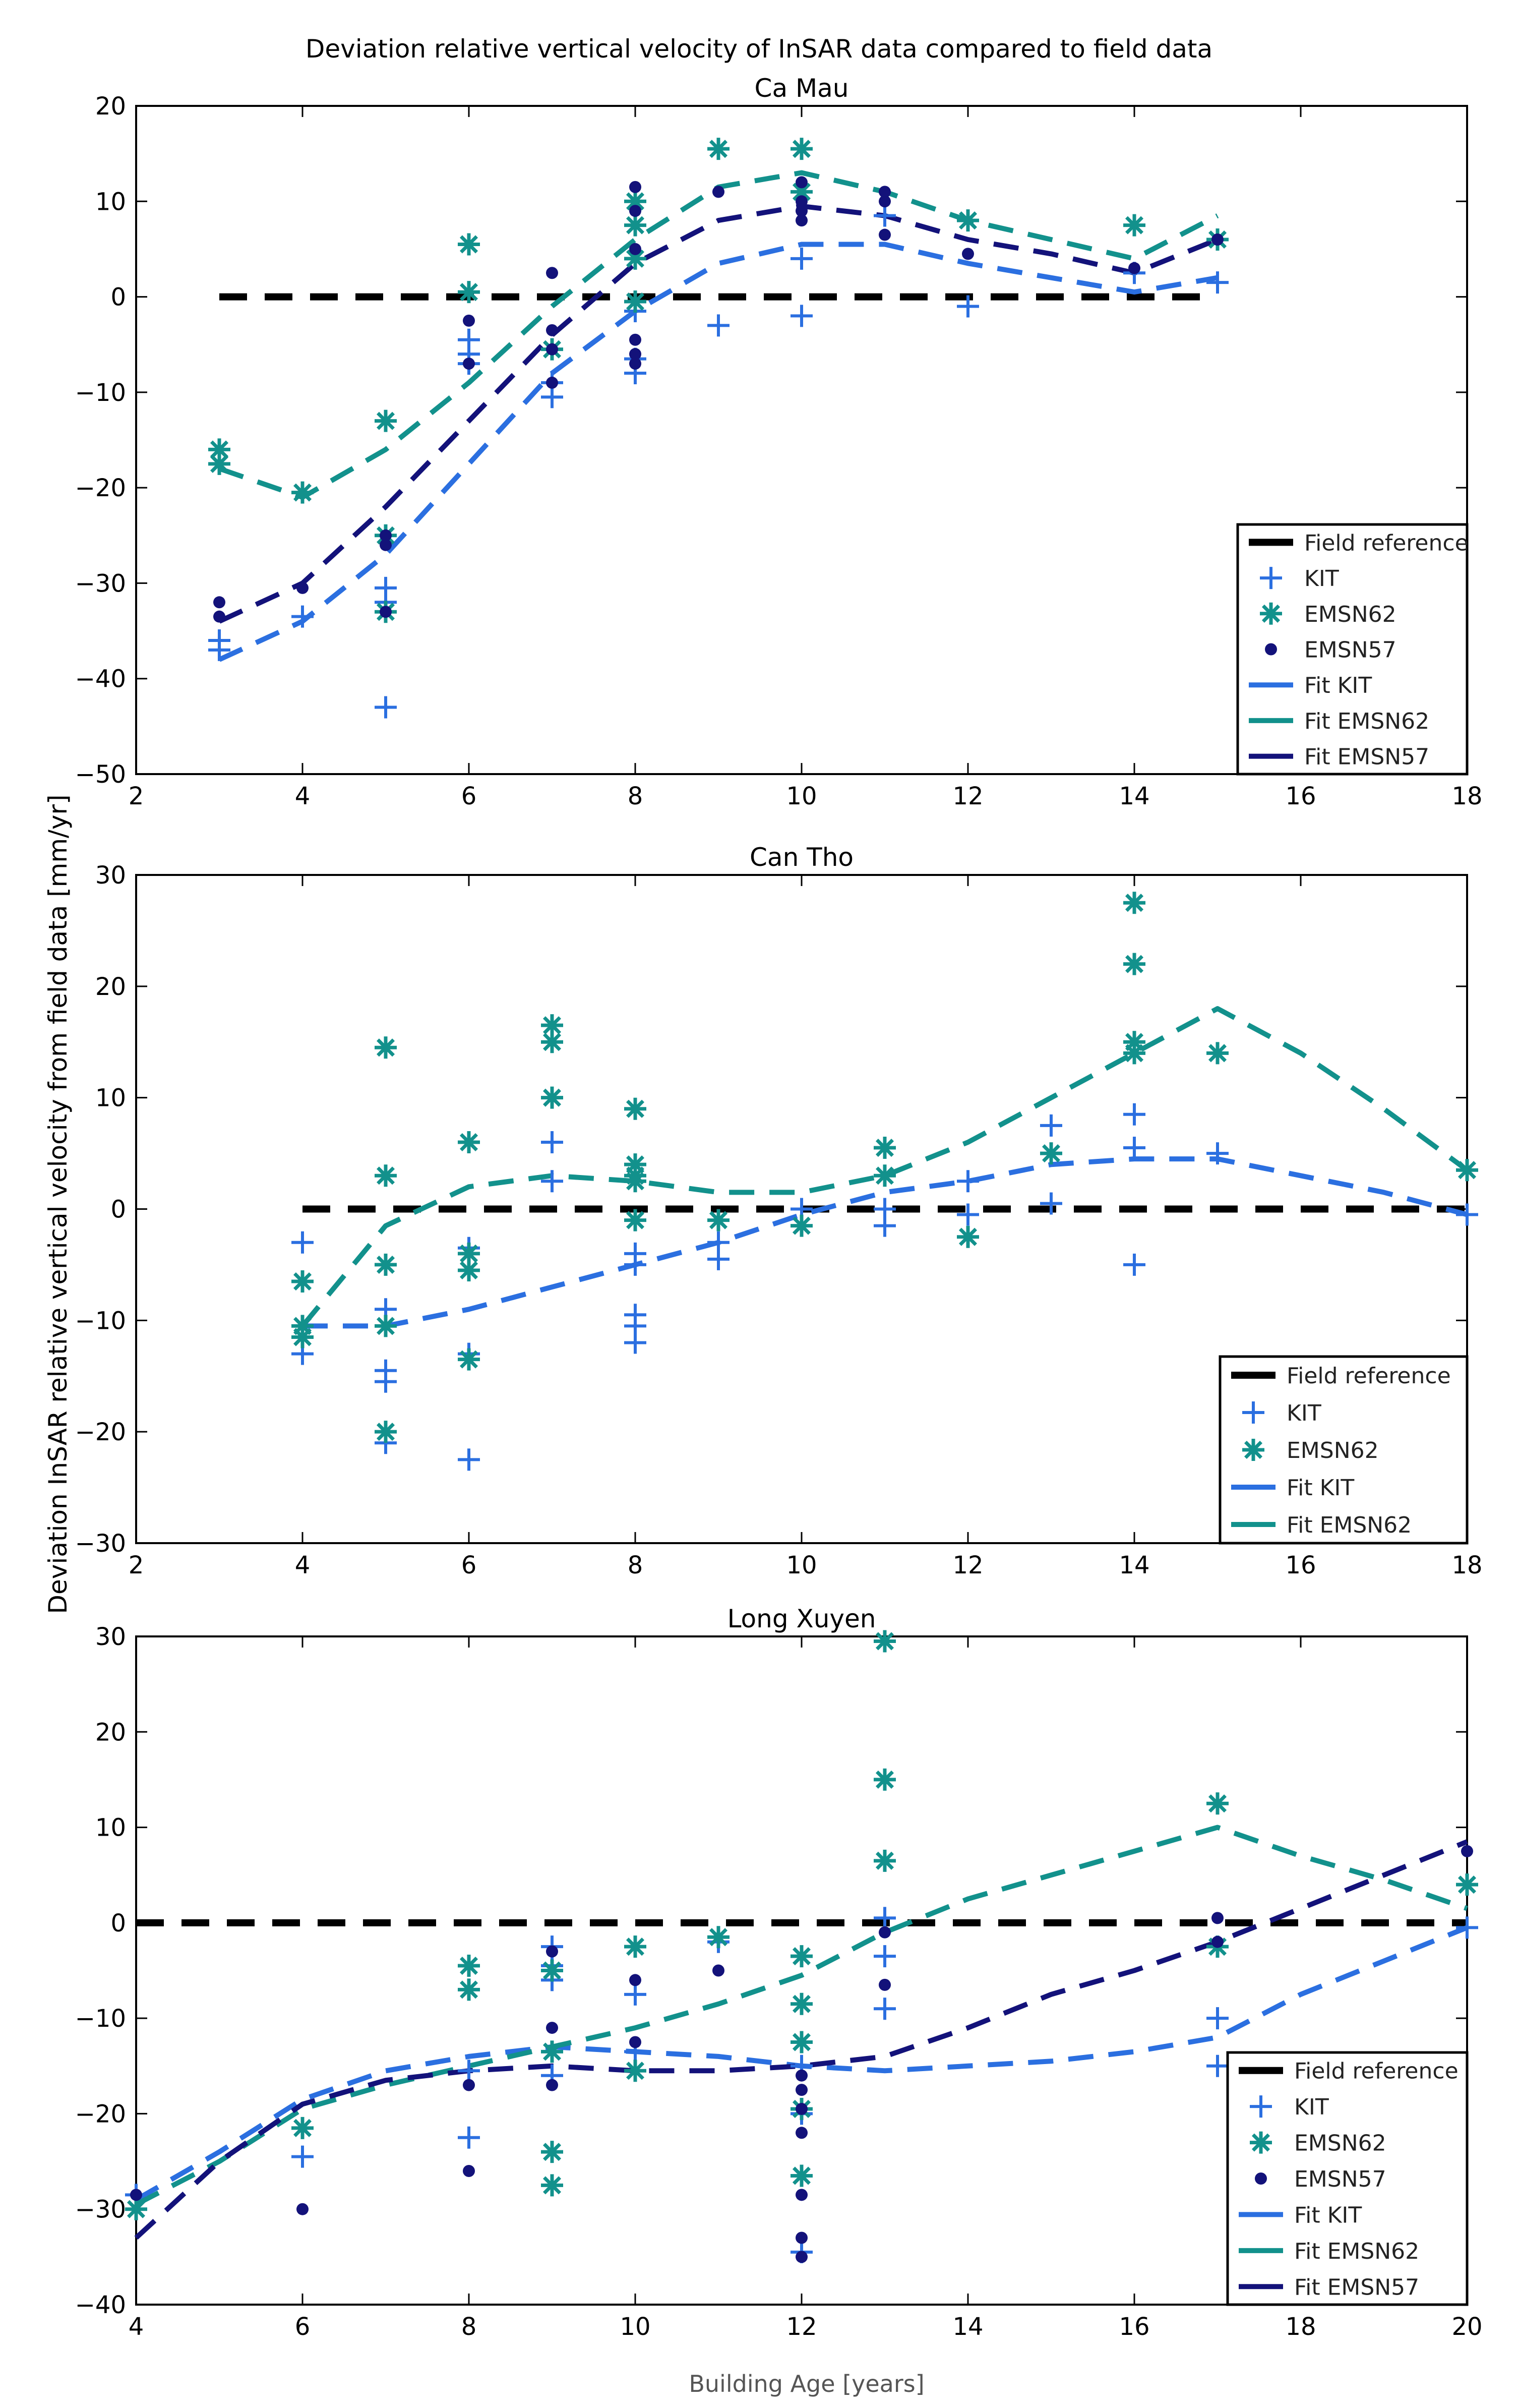 Image resolution: width=1518 pixels, height=2408 pixels. What do you see at coordinates (801, 1618) in the screenshot?
I see `panel-title: Long Xuyen` at bounding box center [801, 1618].